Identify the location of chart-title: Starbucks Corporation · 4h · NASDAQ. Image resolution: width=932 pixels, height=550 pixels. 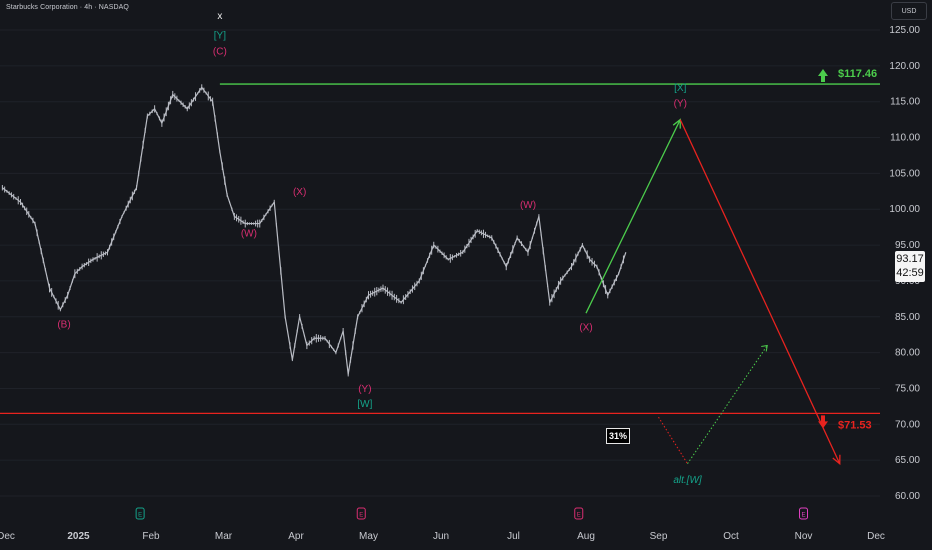
(67, 7).